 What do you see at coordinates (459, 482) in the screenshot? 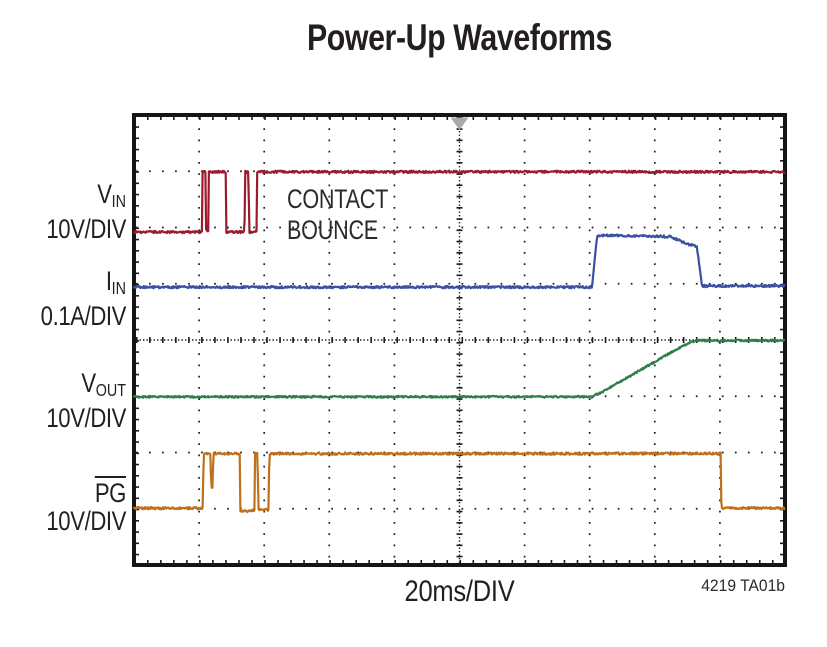
I see `trace-pg` at bounding box center [459, 482].